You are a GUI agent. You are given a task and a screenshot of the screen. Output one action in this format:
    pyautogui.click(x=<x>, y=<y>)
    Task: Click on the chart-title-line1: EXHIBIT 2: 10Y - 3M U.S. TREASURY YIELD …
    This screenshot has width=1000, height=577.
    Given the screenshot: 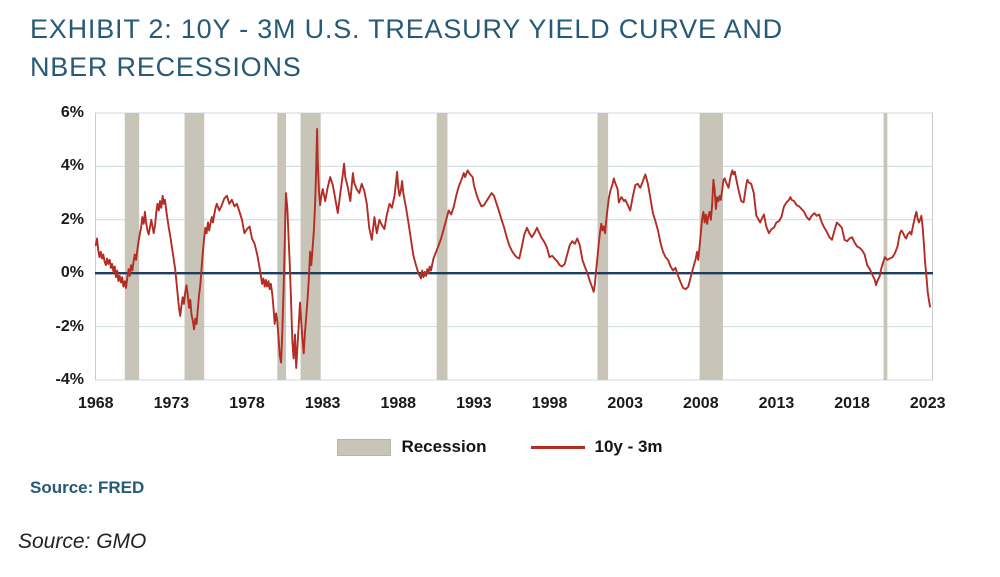 What is the action you would take?
    pyautogui.click(x=406, y=29)
    